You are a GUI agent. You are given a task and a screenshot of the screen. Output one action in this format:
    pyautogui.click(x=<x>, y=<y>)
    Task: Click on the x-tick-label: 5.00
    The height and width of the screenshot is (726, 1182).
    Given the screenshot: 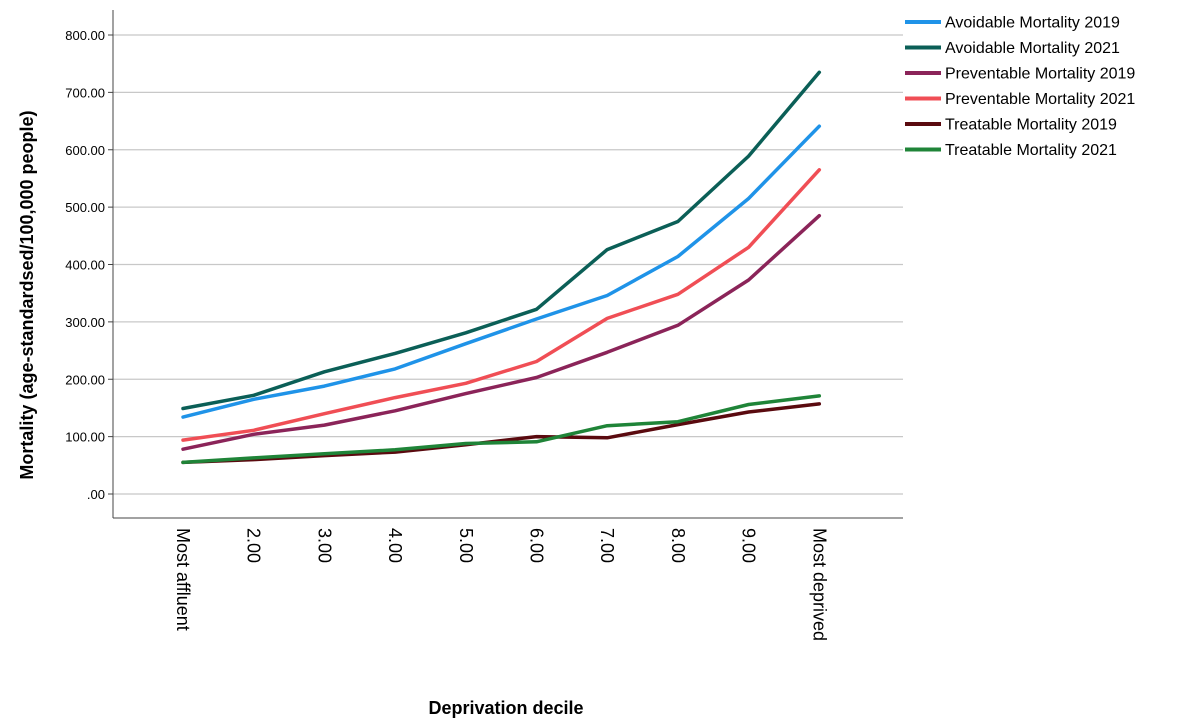 What is the action you would take?
    pyautogui.click(x=466, y=545)
    